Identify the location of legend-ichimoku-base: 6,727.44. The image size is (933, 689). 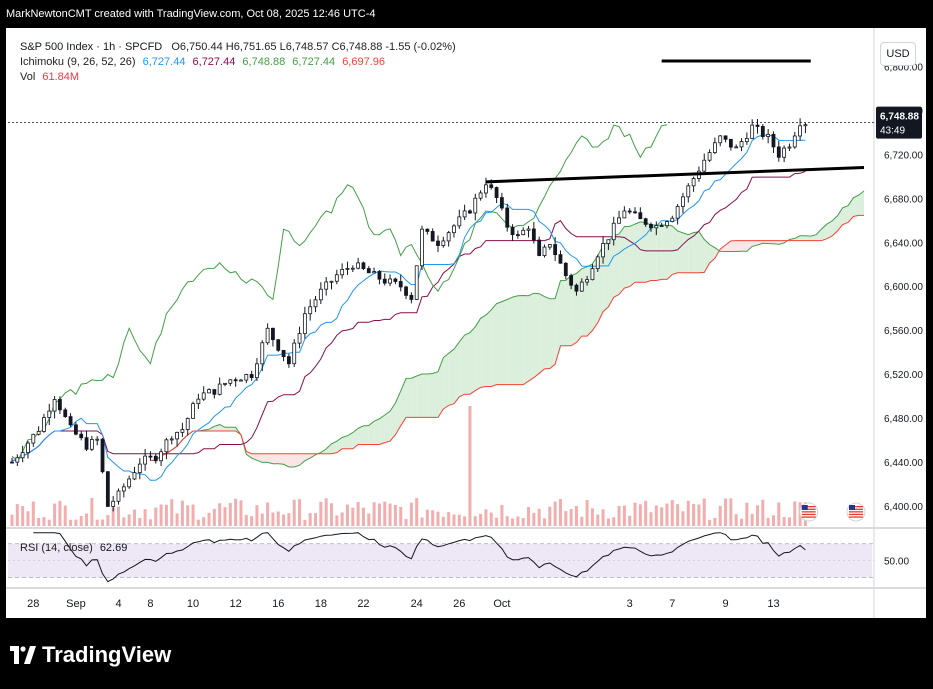
(214, 62).